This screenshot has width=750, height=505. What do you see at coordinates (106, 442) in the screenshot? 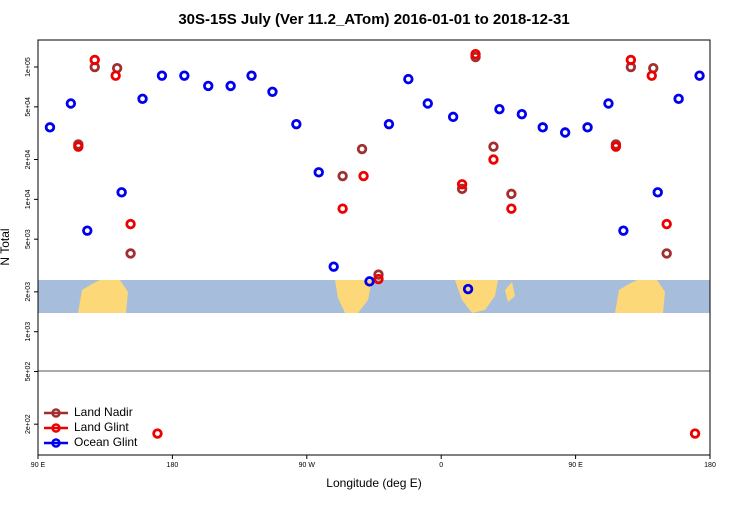
I see `legend-label: Ocean Glint` at bounding box center [106, 442].